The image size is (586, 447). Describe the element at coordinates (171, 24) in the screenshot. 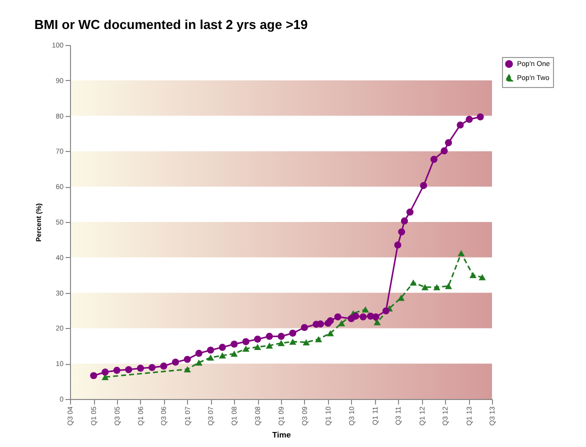

I see `chart-title: BMI or WC documented in last 2 yrs age >19` at that location.